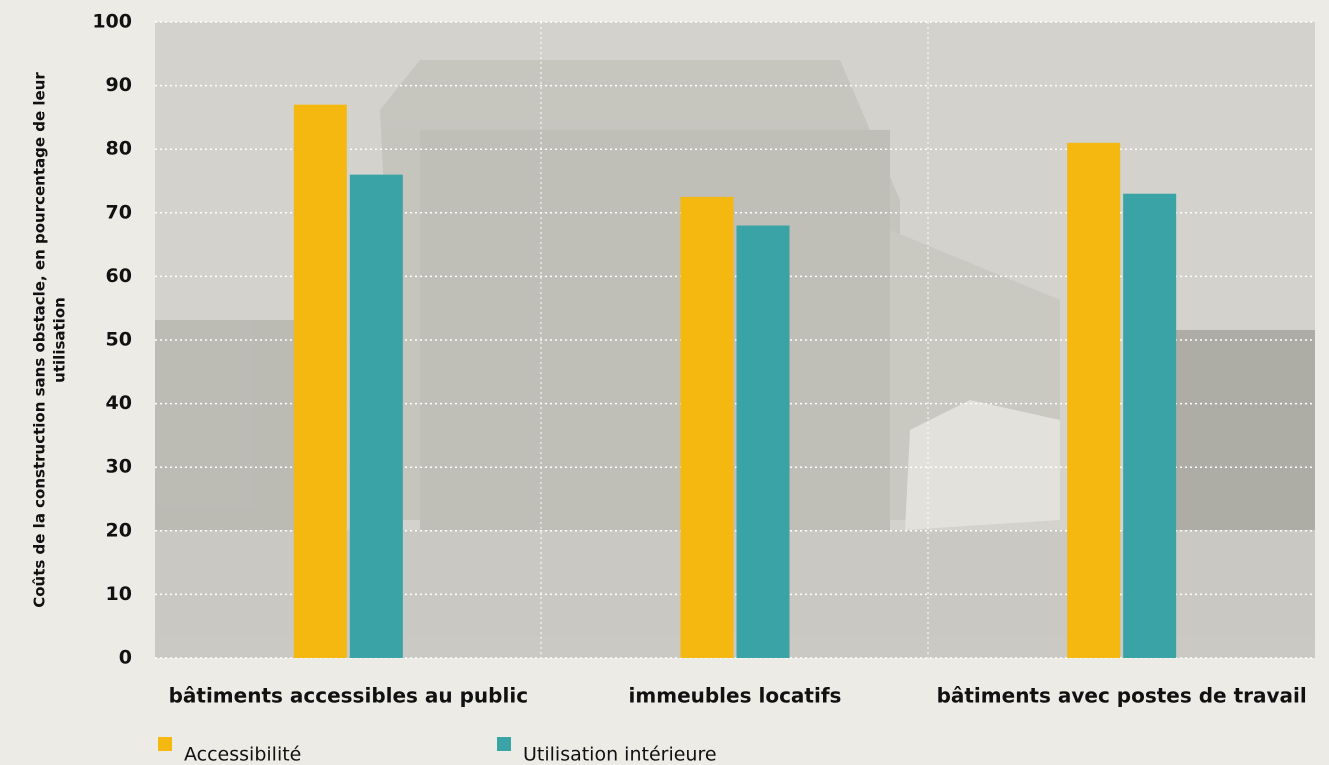 The height and width of the screenshot is (765, 1329). What do you see at coordinates (348, 696) in the screenshot?
I see `x-tick-label: bâtiments accessibles au public` at bounding box center [348, 696].